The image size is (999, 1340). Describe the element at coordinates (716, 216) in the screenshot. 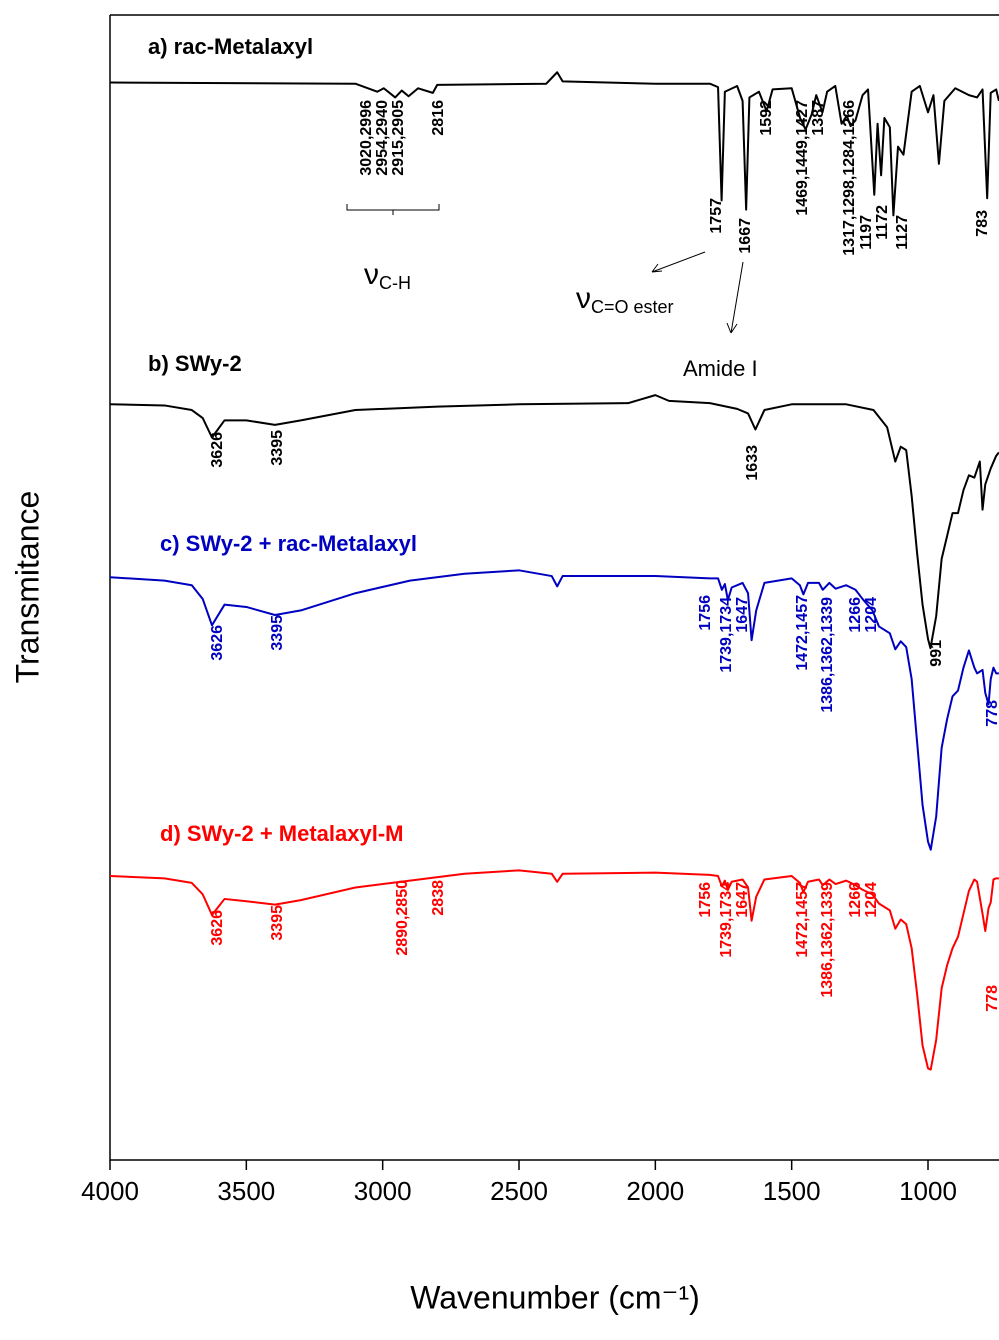

I see `peak-label: 1757` at that location.